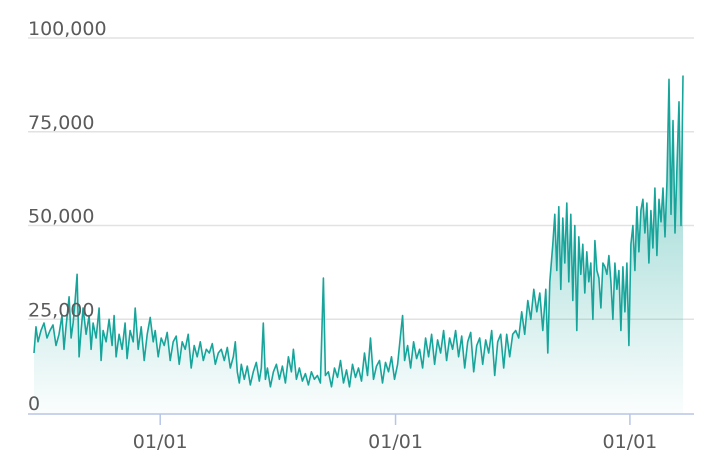 This screenshot has height=476, width=716. What do you see at coordinates (361, 419) in the screenshot?
I see `x-axis` at bounding box center [361, 419].